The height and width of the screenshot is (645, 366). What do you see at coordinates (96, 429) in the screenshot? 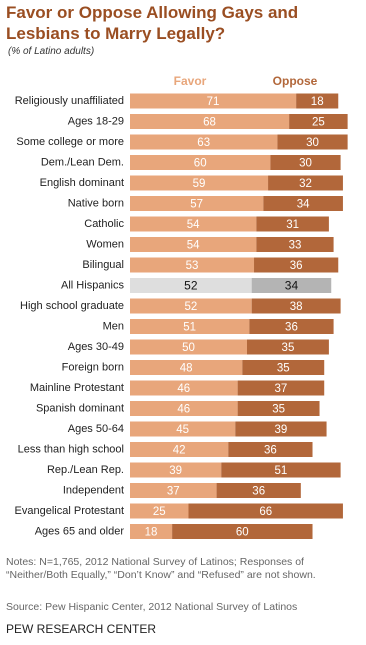
I see `category-label: Ages 50-64` at bounding box center [96, 429].